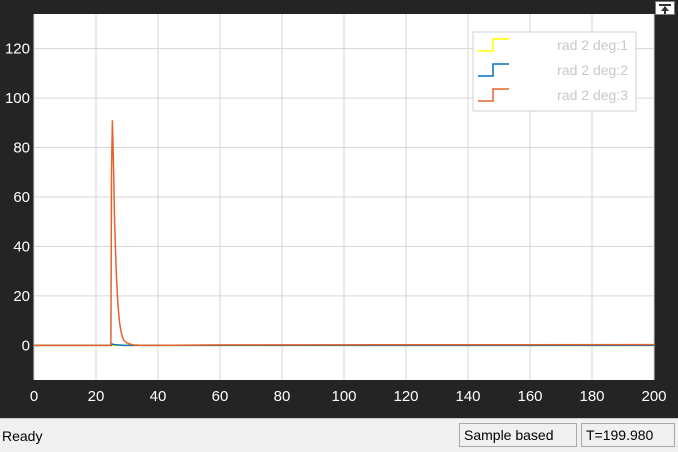 The height and width of the screenshot is (452, 678). Describe the element at coordinates (21, 148) in the screenshot. I see `y-tick-label: 80` at that location.